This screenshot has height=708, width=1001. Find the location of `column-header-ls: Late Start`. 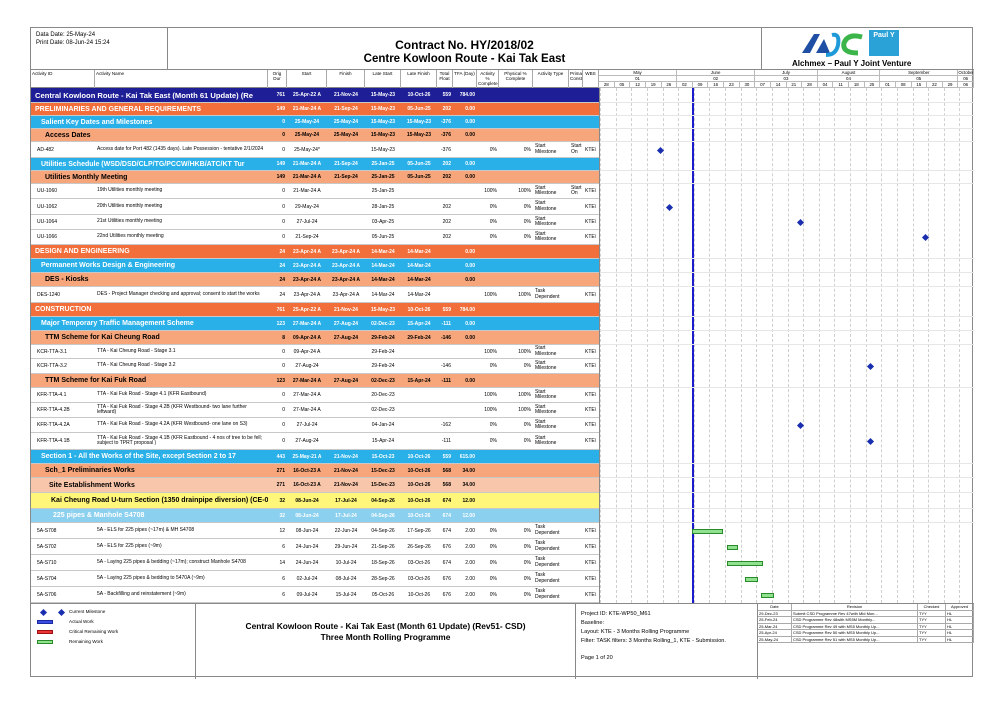

column-header-ls: Late Start is located at coordinates (383, 79).